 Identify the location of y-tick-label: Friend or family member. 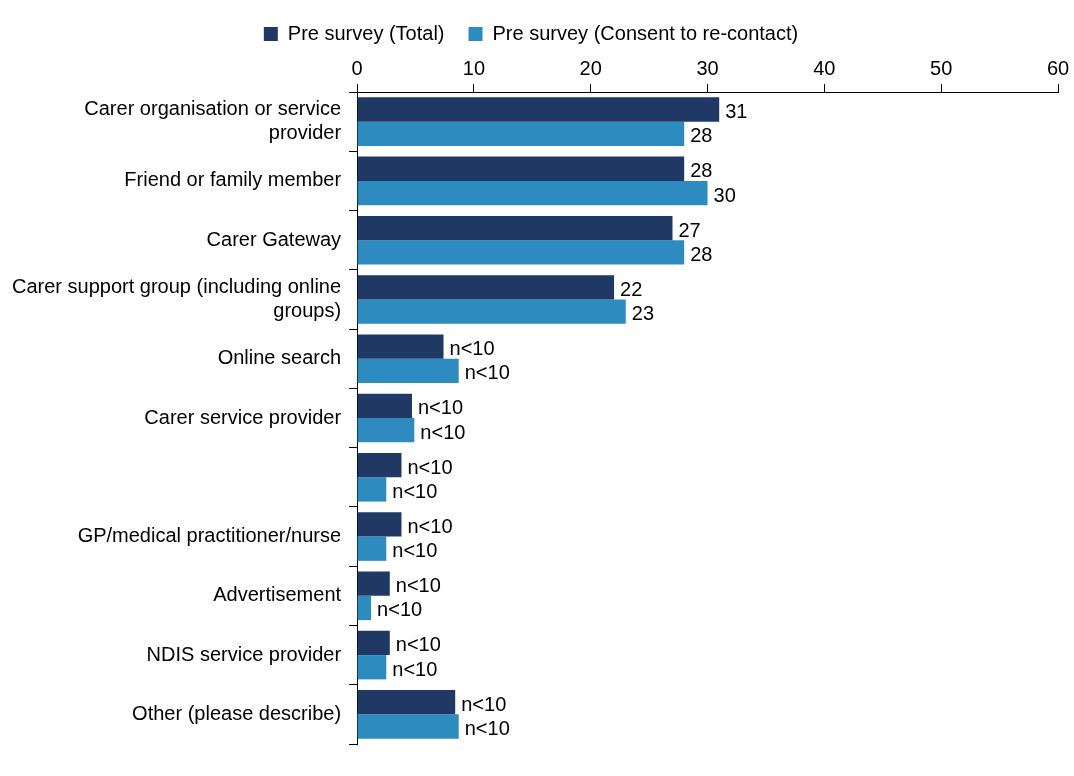
(233, 179).